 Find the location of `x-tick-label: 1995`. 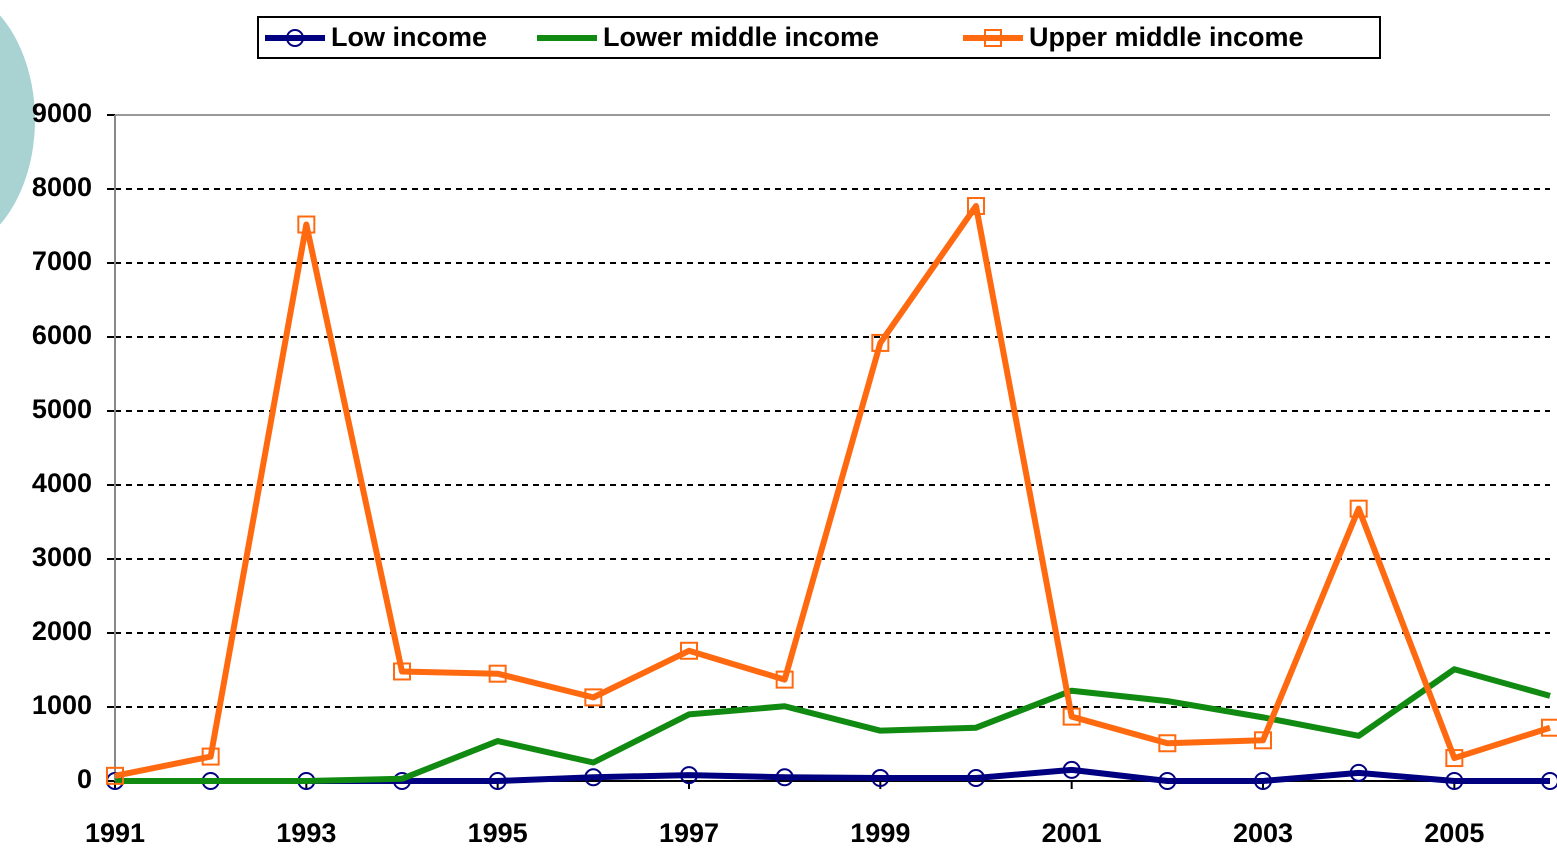

x-tick-label: 1995 is located at coordinates (498, 833).